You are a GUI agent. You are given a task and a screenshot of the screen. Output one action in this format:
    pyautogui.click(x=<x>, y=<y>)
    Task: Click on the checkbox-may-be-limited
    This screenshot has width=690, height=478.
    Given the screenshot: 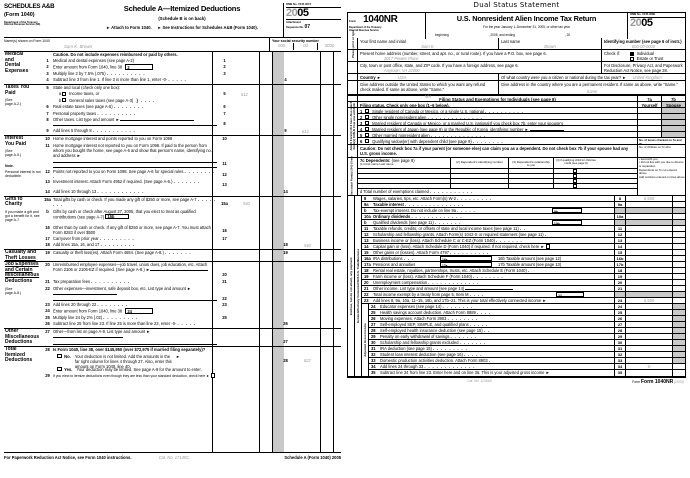 What is the action you would take?
    pyautogui.click(x=59, y=369)
    